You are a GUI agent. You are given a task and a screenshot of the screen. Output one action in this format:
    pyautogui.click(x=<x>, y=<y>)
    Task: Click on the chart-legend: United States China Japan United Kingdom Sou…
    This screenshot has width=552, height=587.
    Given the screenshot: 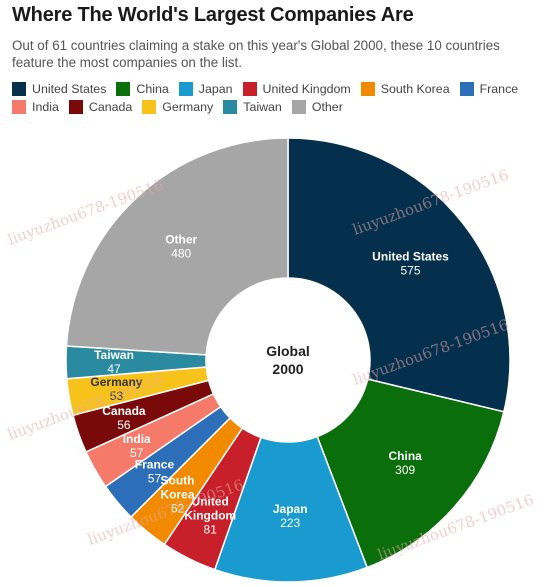 What is the action you would take?
    pyautogui.click(x=282, y=98)
    